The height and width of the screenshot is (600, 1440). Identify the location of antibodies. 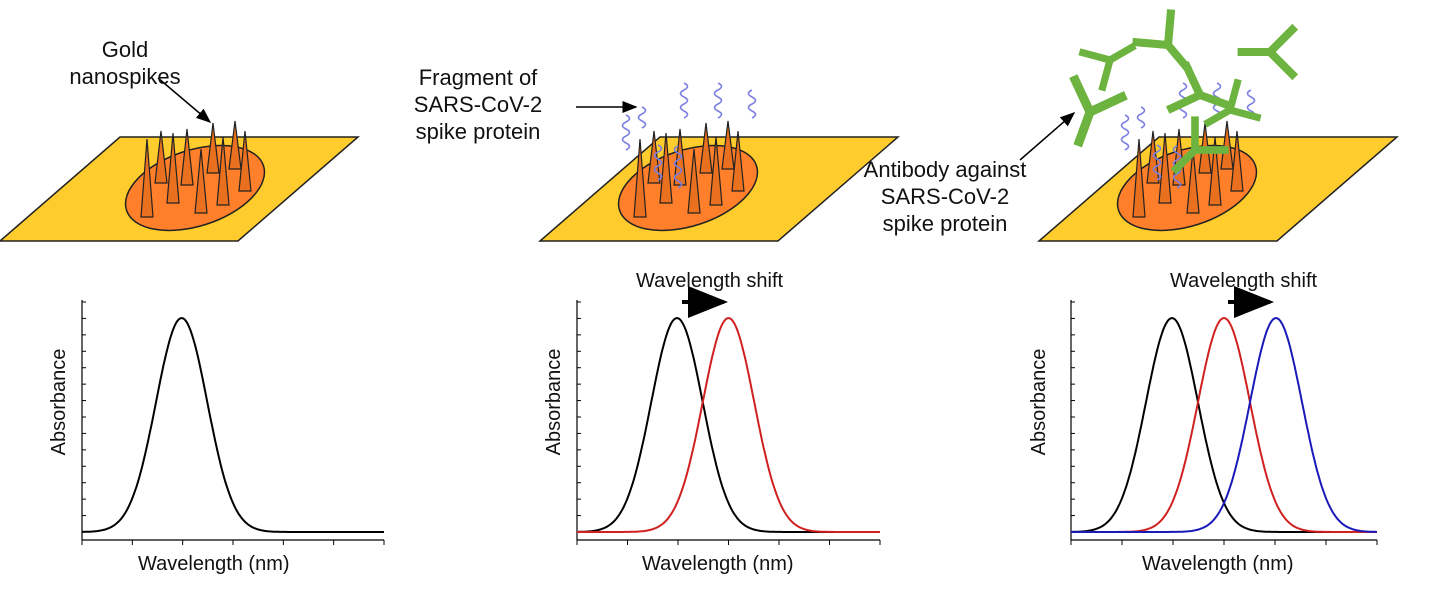
(1184, 92).